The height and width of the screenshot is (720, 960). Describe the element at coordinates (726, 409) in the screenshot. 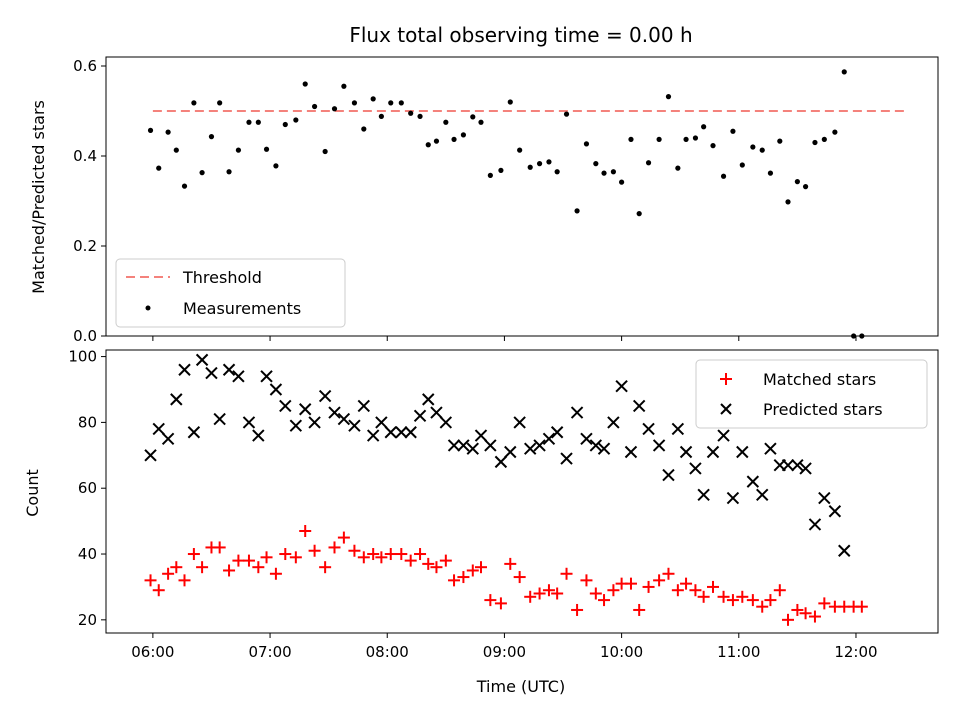

I see `legend-predicted-swatch` at that location.